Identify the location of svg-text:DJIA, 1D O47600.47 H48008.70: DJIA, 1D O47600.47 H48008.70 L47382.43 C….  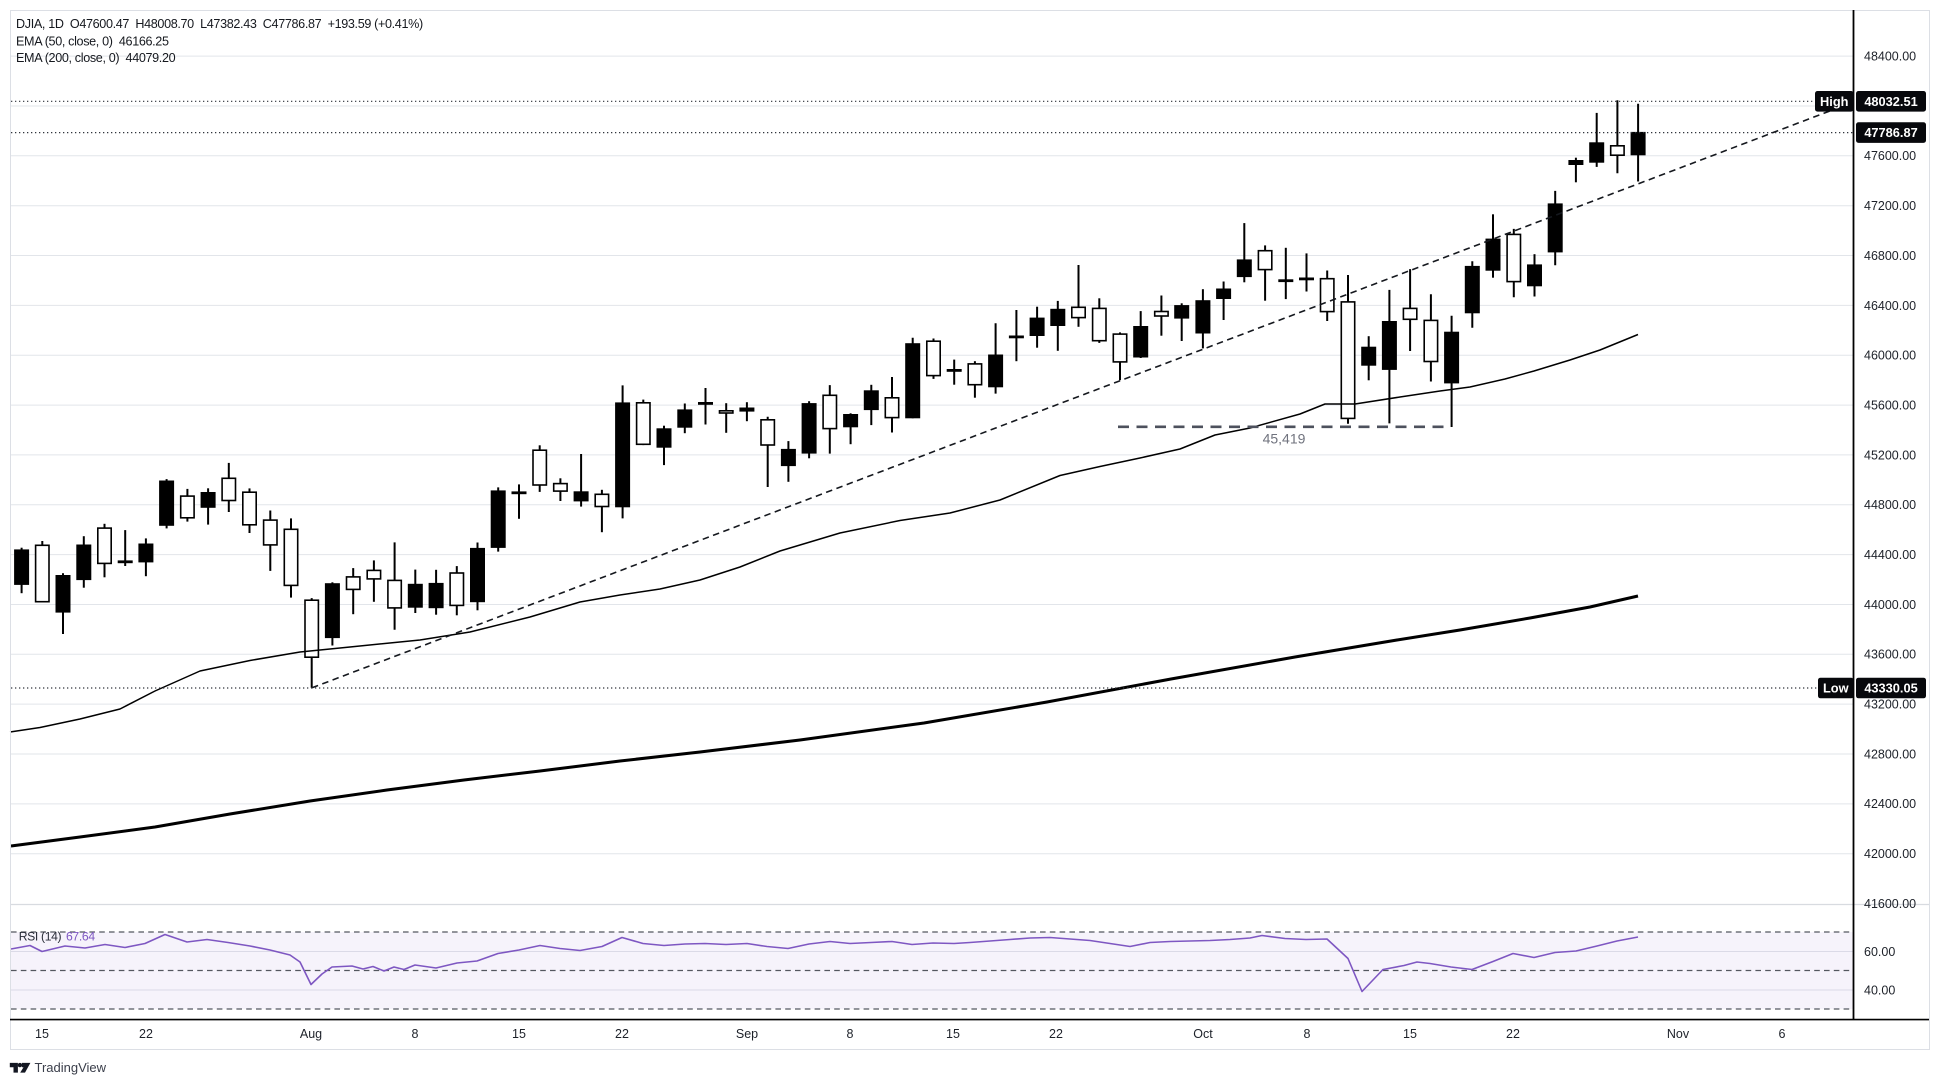
(219, 24).